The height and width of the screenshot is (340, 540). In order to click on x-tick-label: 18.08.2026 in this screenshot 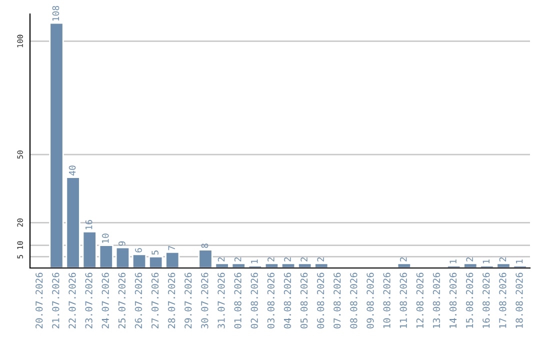, I will do `click(519, 300)`.